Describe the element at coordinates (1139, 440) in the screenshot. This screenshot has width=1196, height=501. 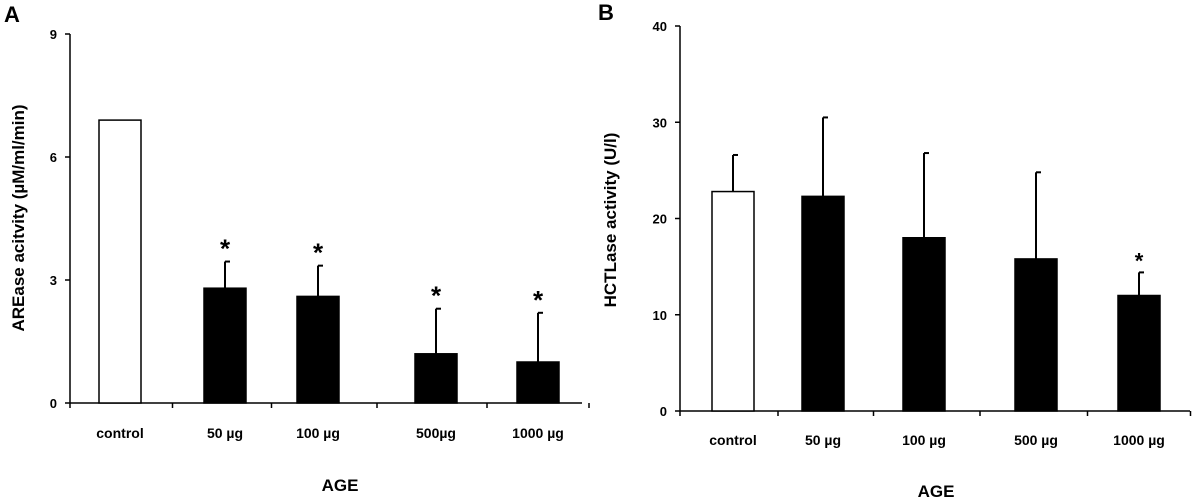
I see `panel-b-category-label-4: 1000 µg` at that location.